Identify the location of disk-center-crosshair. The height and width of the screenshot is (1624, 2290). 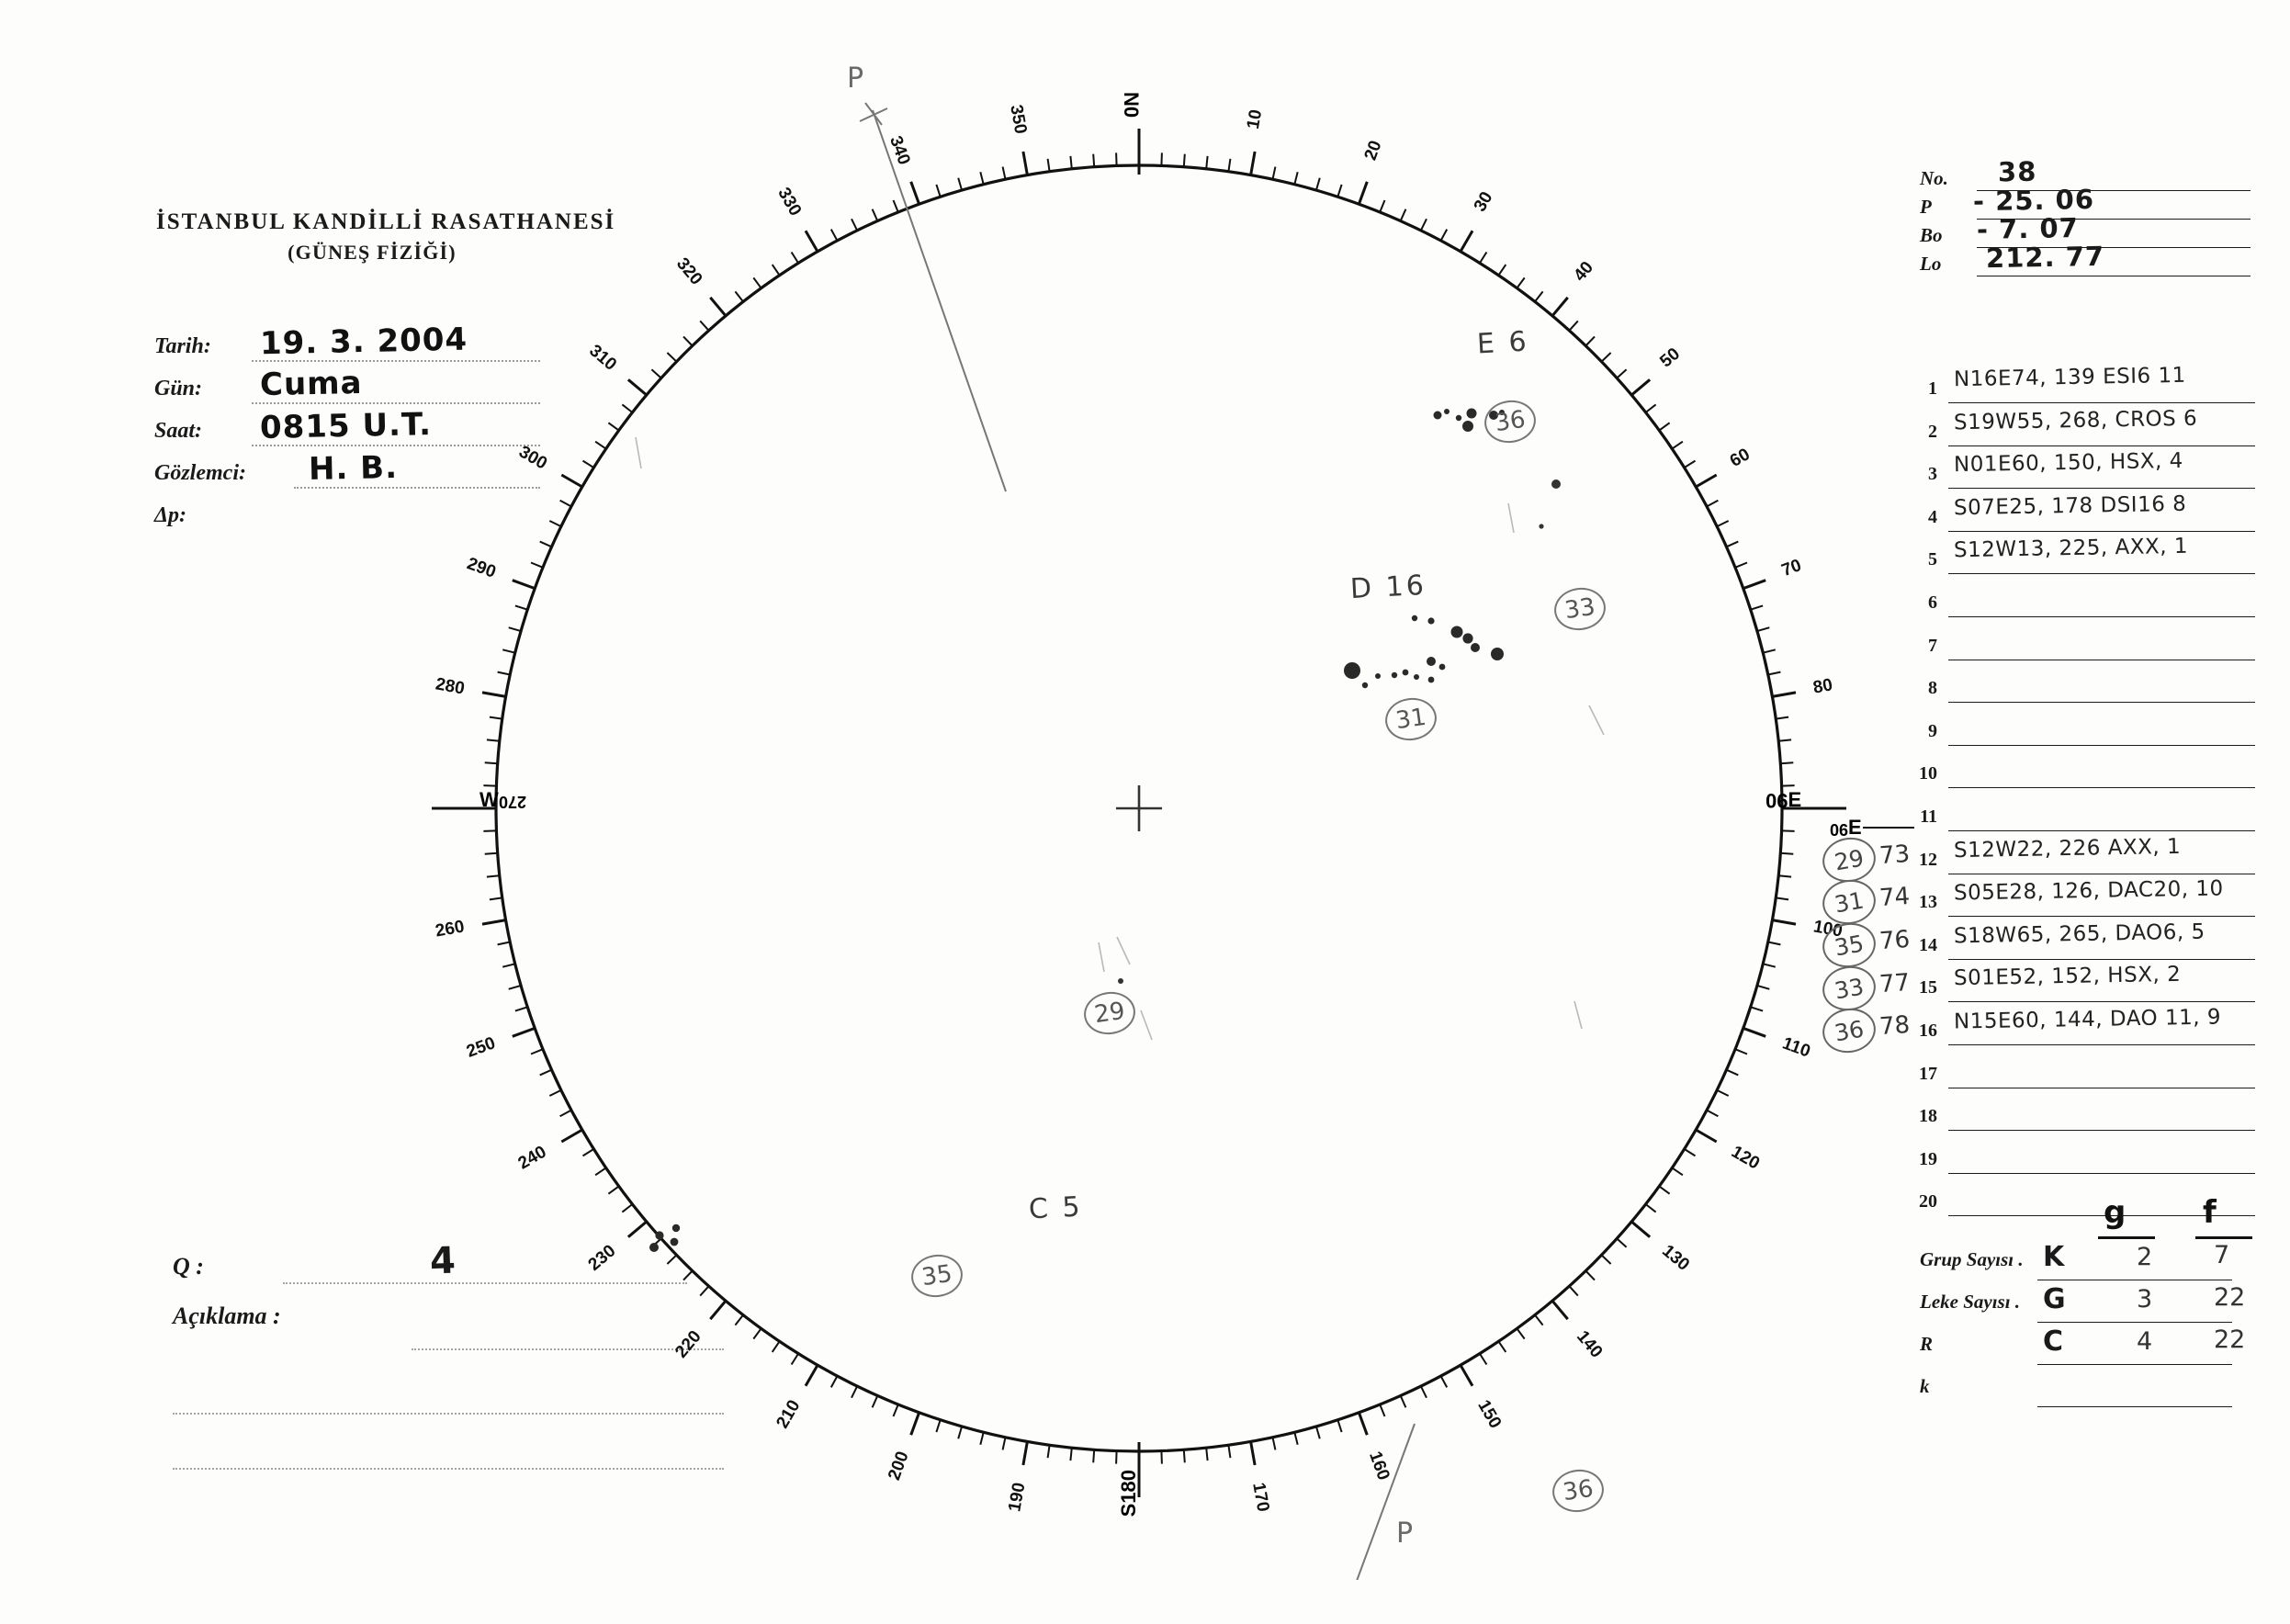
(1139, 808).